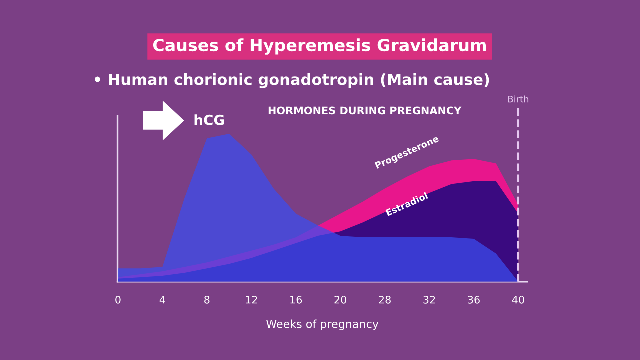 This screenshot has width=640, height=360. What do you see at coordinates (207, 300) in the screenshot?
I see `x-tick-label: 8` at bounding box center [207, 300].